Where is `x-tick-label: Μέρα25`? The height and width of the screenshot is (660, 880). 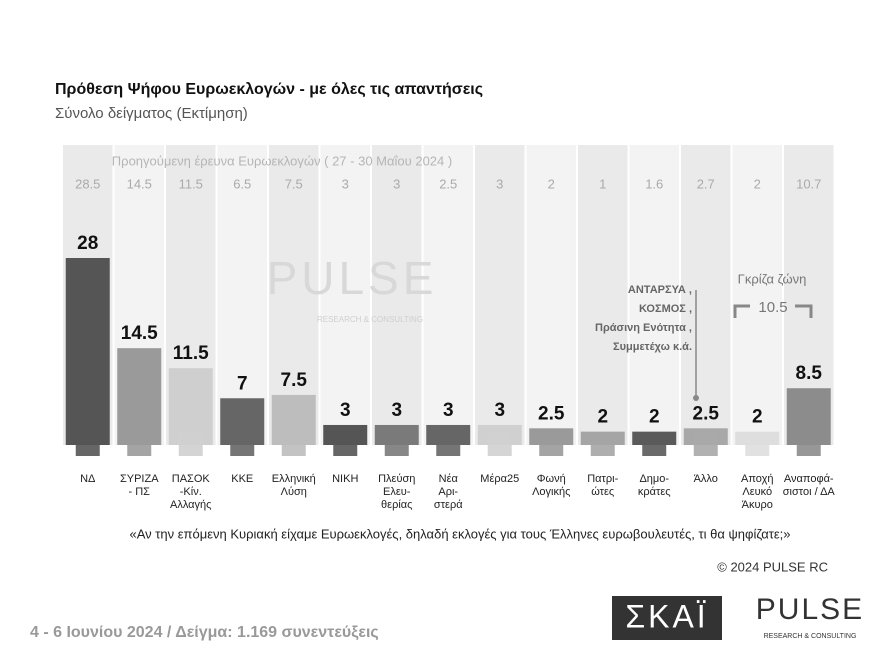
x-tick-label: Μέρα25 is located at coordinates (499, 479).